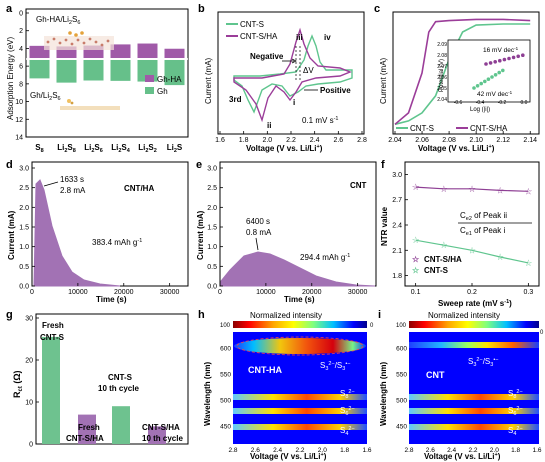 The height and width of the screenshot is (462, 545). Describe the element at coordinates (422, 128) in the screenshot. I see `legend-label-cnt-s-c: CNT-S` at that location.